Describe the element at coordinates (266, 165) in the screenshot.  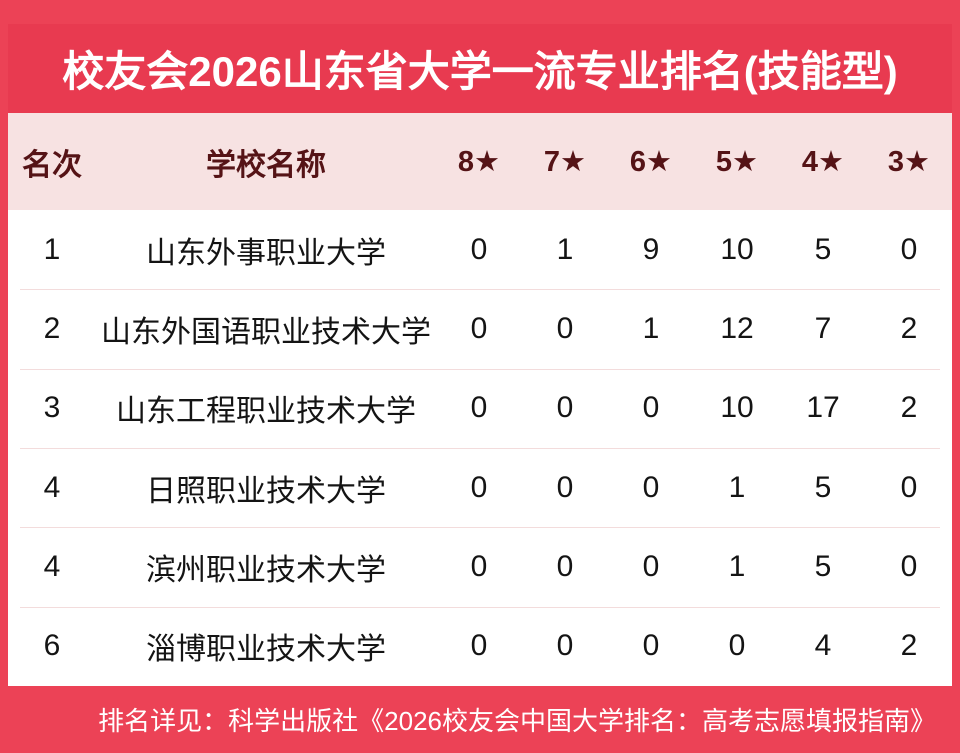
I see `header-school: 学校名称` at that location.